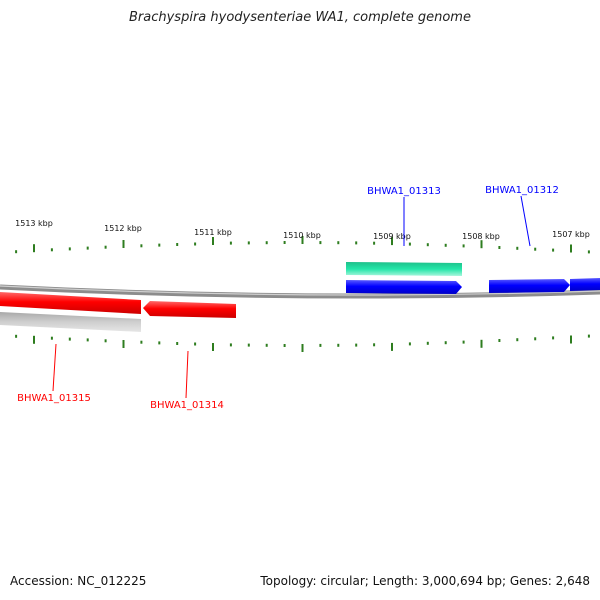 The image size is (600, 600). Describe the element at coordinates (70, 322) in the screenshot. I see `pseudo-feature` at that location.